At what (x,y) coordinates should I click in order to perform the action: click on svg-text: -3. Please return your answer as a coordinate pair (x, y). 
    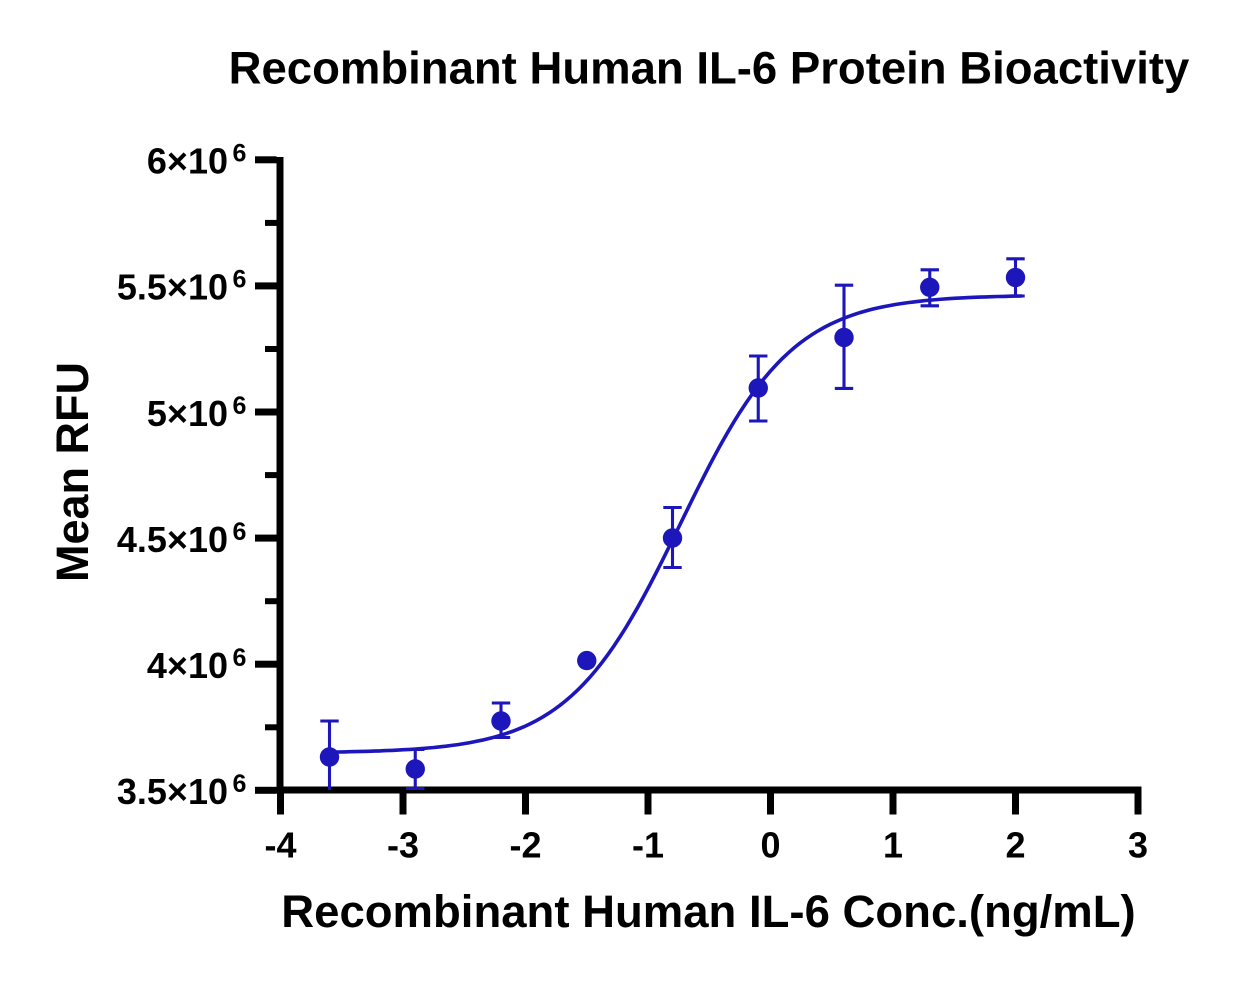
    Looking at the image, I should click on (403, 845).